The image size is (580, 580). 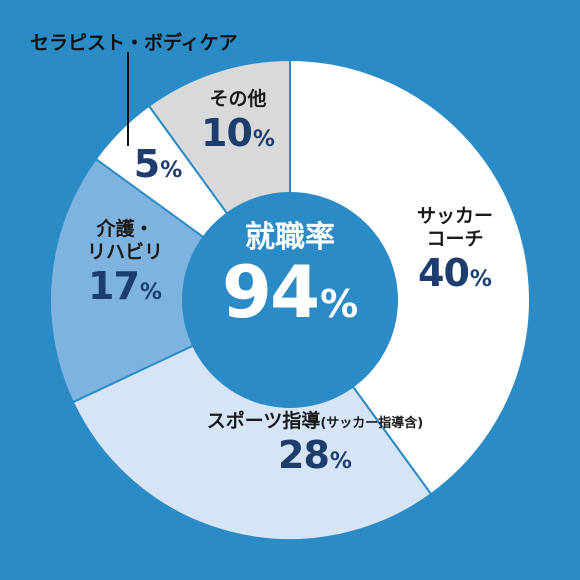 I want to click on slice-label-other: その他 10%, so click(x=238, y=122).